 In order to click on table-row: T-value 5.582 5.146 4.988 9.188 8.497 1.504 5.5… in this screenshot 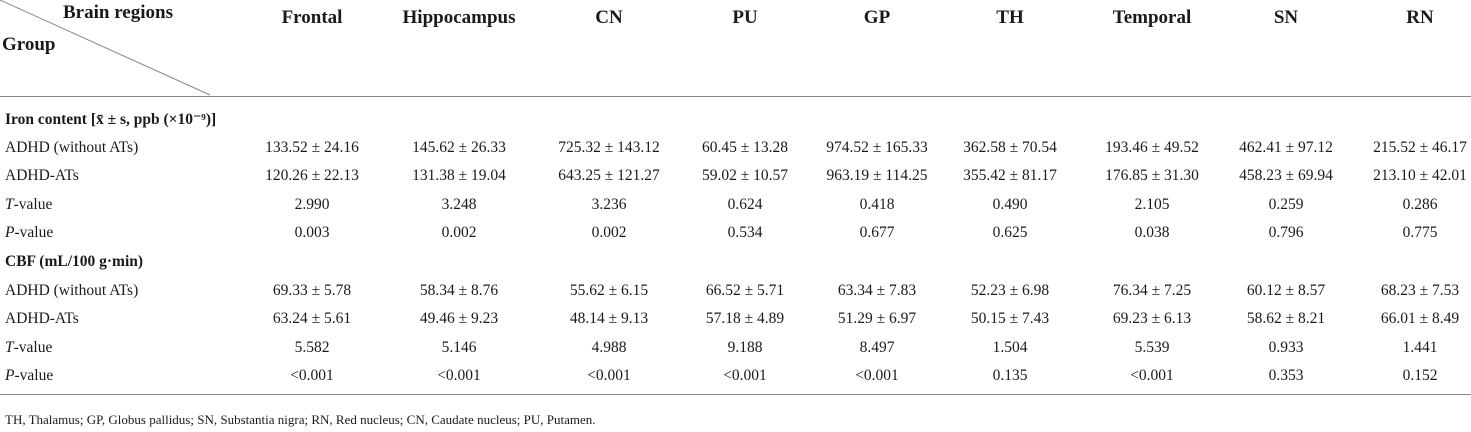, I will do `click(735, 353)`.